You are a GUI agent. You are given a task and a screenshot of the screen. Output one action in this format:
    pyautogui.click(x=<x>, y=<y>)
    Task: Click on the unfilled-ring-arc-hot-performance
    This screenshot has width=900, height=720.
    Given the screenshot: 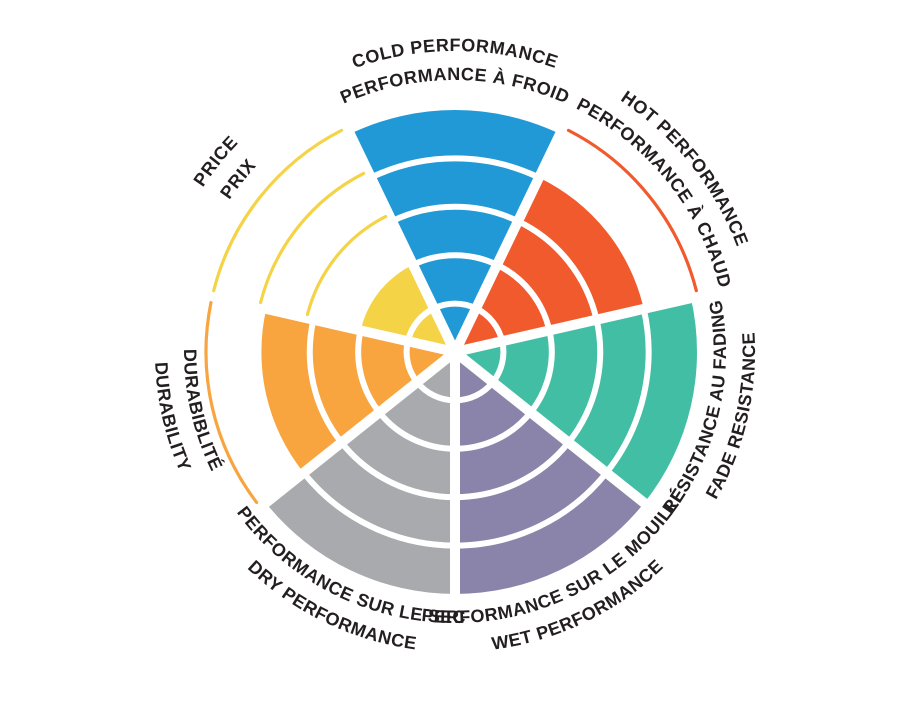 What is the action you would take?
    pyautogui.click(x=632, y=210)
    